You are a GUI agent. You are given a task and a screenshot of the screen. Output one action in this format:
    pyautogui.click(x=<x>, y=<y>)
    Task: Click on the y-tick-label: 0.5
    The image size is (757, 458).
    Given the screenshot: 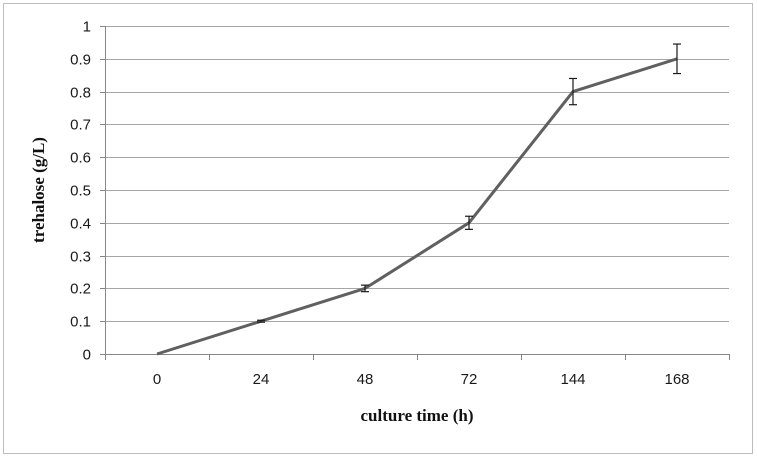 What is the action you would take?
    pyautogui.click(x=80, y=191)
    